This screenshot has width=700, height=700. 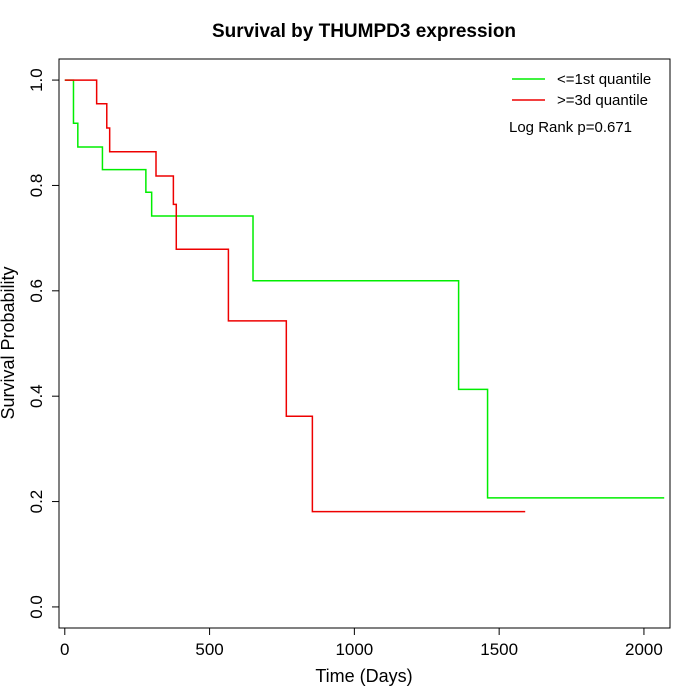 What do you see at coordinates (36, 291) in the screenshot?
I see `y-tick-label: 0.6` at bounding box center [36, 291].